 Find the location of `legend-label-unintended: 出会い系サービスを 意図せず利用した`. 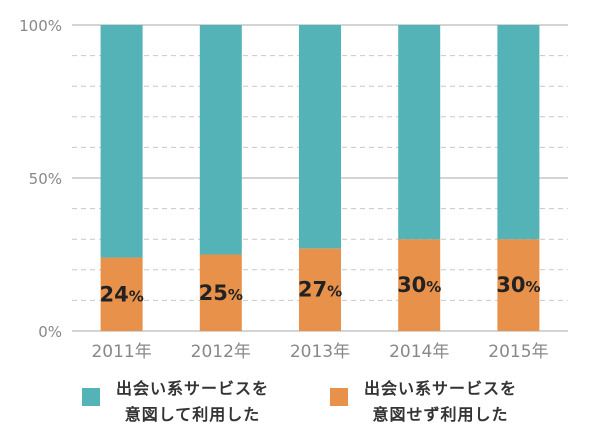

legend-label-unintended: 出会い系サービスを 意図せず利用した is located at coordinates (441, 401).